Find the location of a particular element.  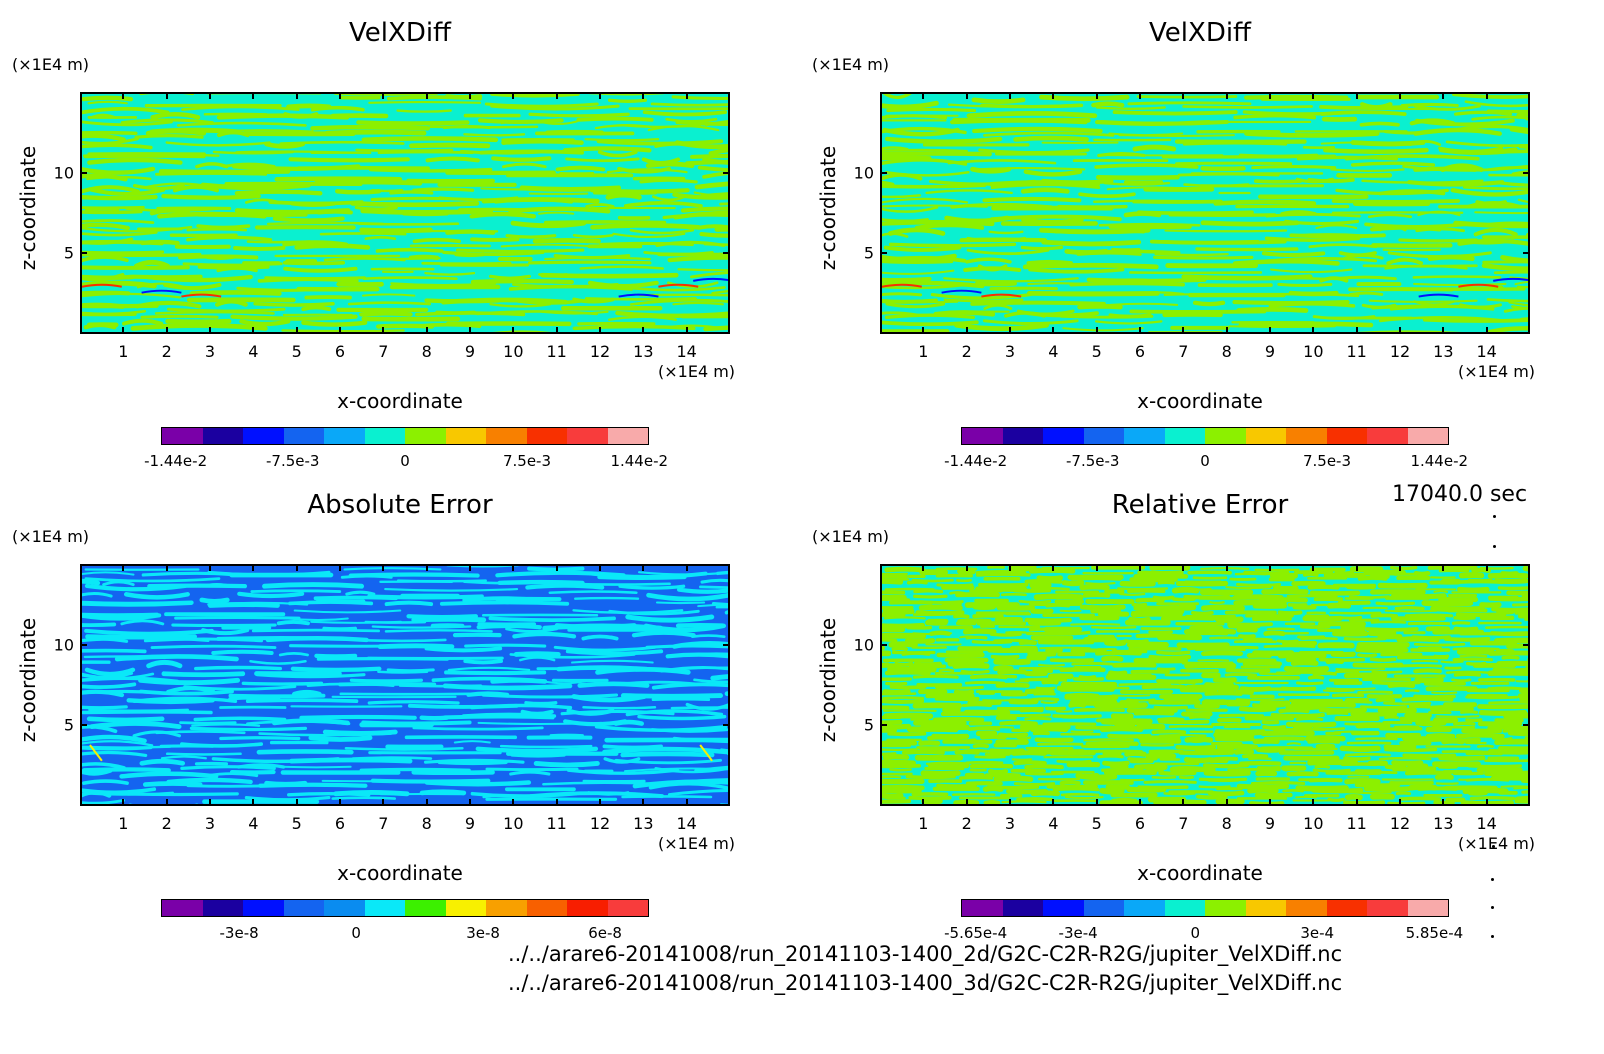

colorbar is located at coordinates (1205, 908).